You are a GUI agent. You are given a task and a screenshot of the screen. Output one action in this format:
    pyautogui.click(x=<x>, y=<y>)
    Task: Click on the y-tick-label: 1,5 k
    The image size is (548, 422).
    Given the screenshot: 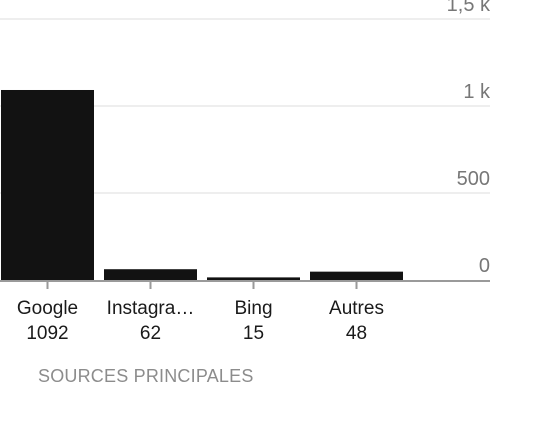 What is the action you would take?
    pyautogui.click(x=469, y=8)
    